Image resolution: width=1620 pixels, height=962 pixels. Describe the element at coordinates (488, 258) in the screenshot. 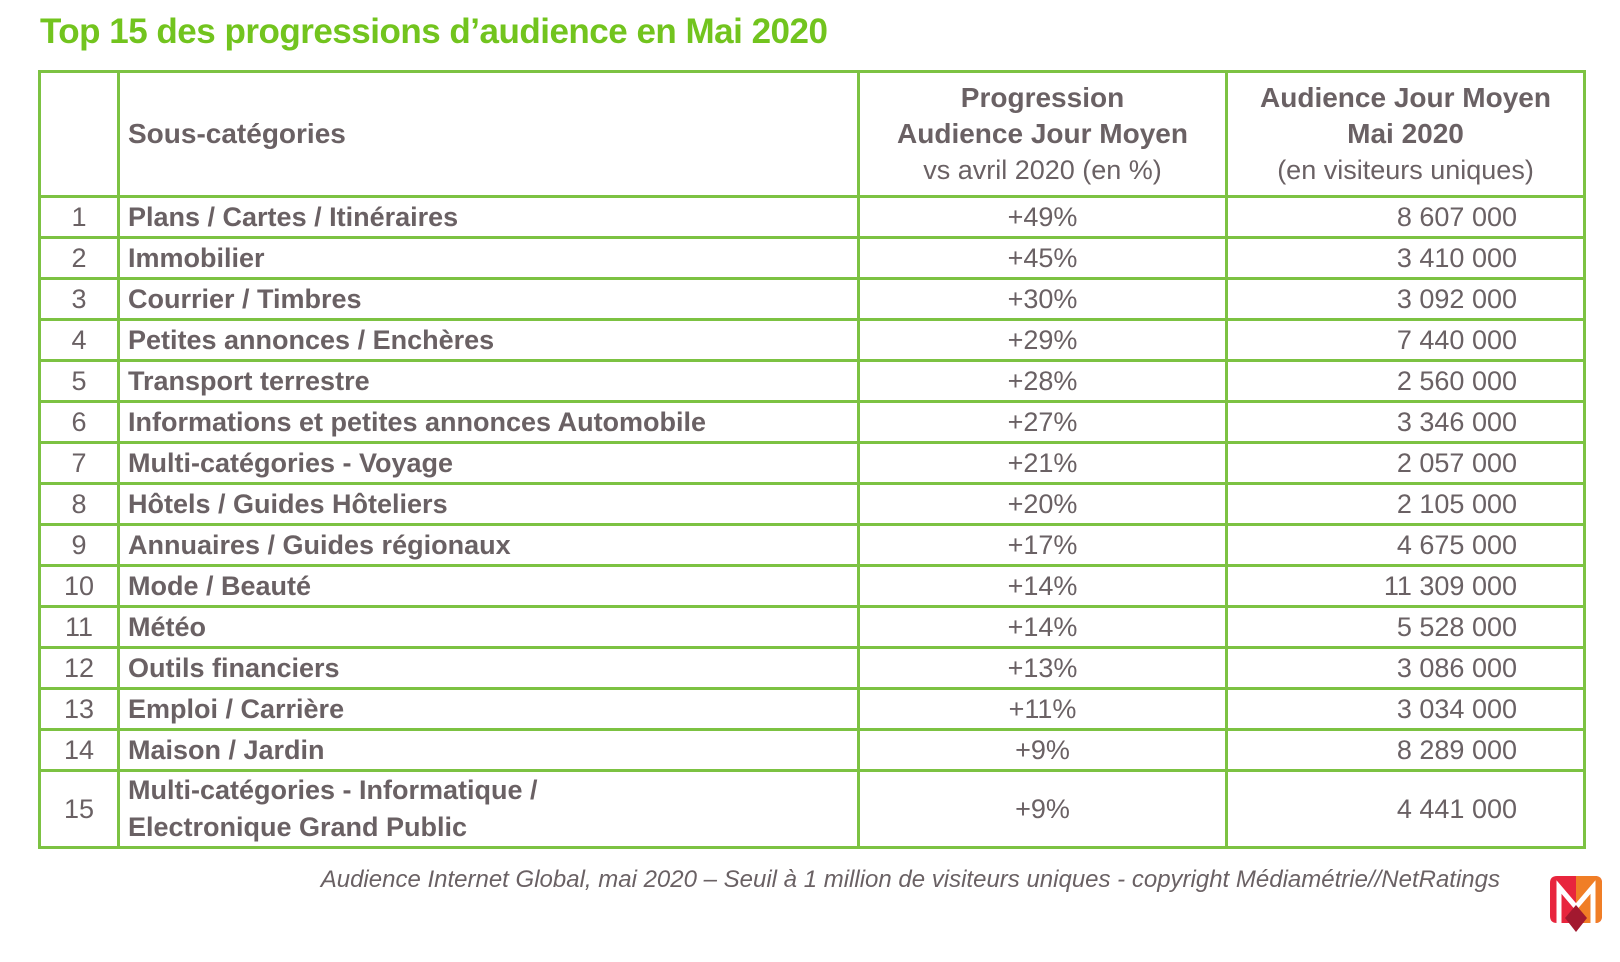

I see `category-cell: Immobilier` at that location.